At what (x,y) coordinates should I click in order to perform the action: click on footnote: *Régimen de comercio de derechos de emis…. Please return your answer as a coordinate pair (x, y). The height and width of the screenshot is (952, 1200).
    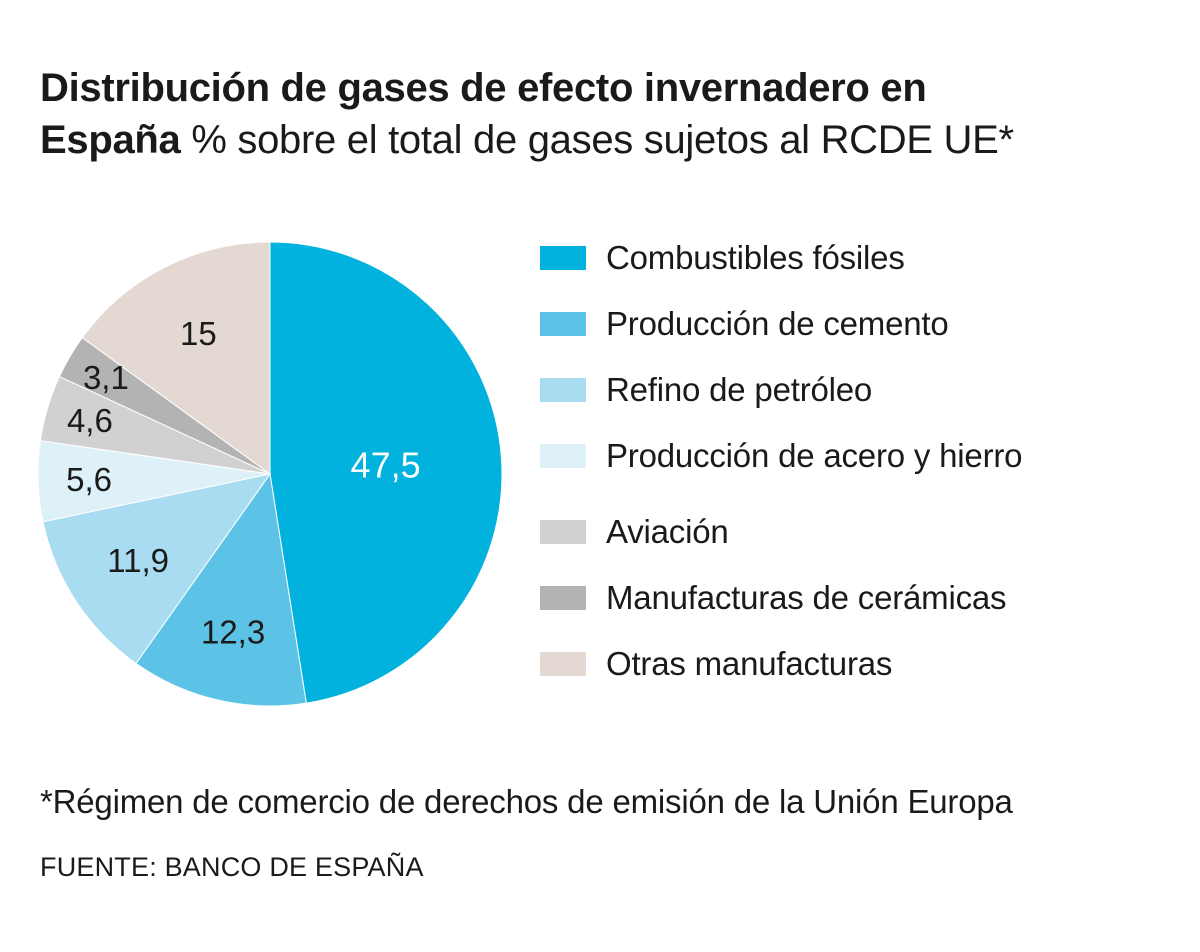
    Looking at the image, I should click on (526, 801).